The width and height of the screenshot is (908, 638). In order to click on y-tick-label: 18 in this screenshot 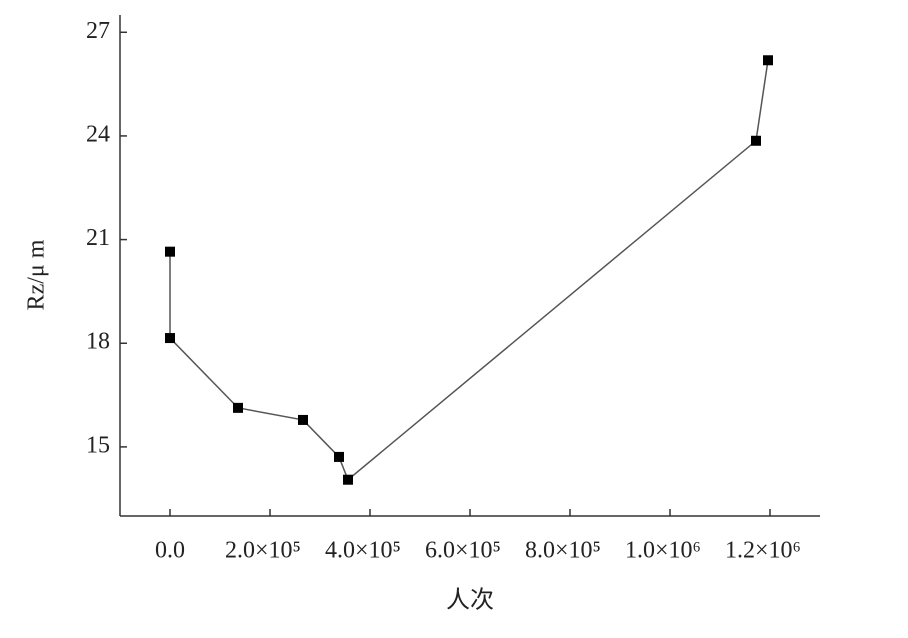, I will do `click(98, 342)`.